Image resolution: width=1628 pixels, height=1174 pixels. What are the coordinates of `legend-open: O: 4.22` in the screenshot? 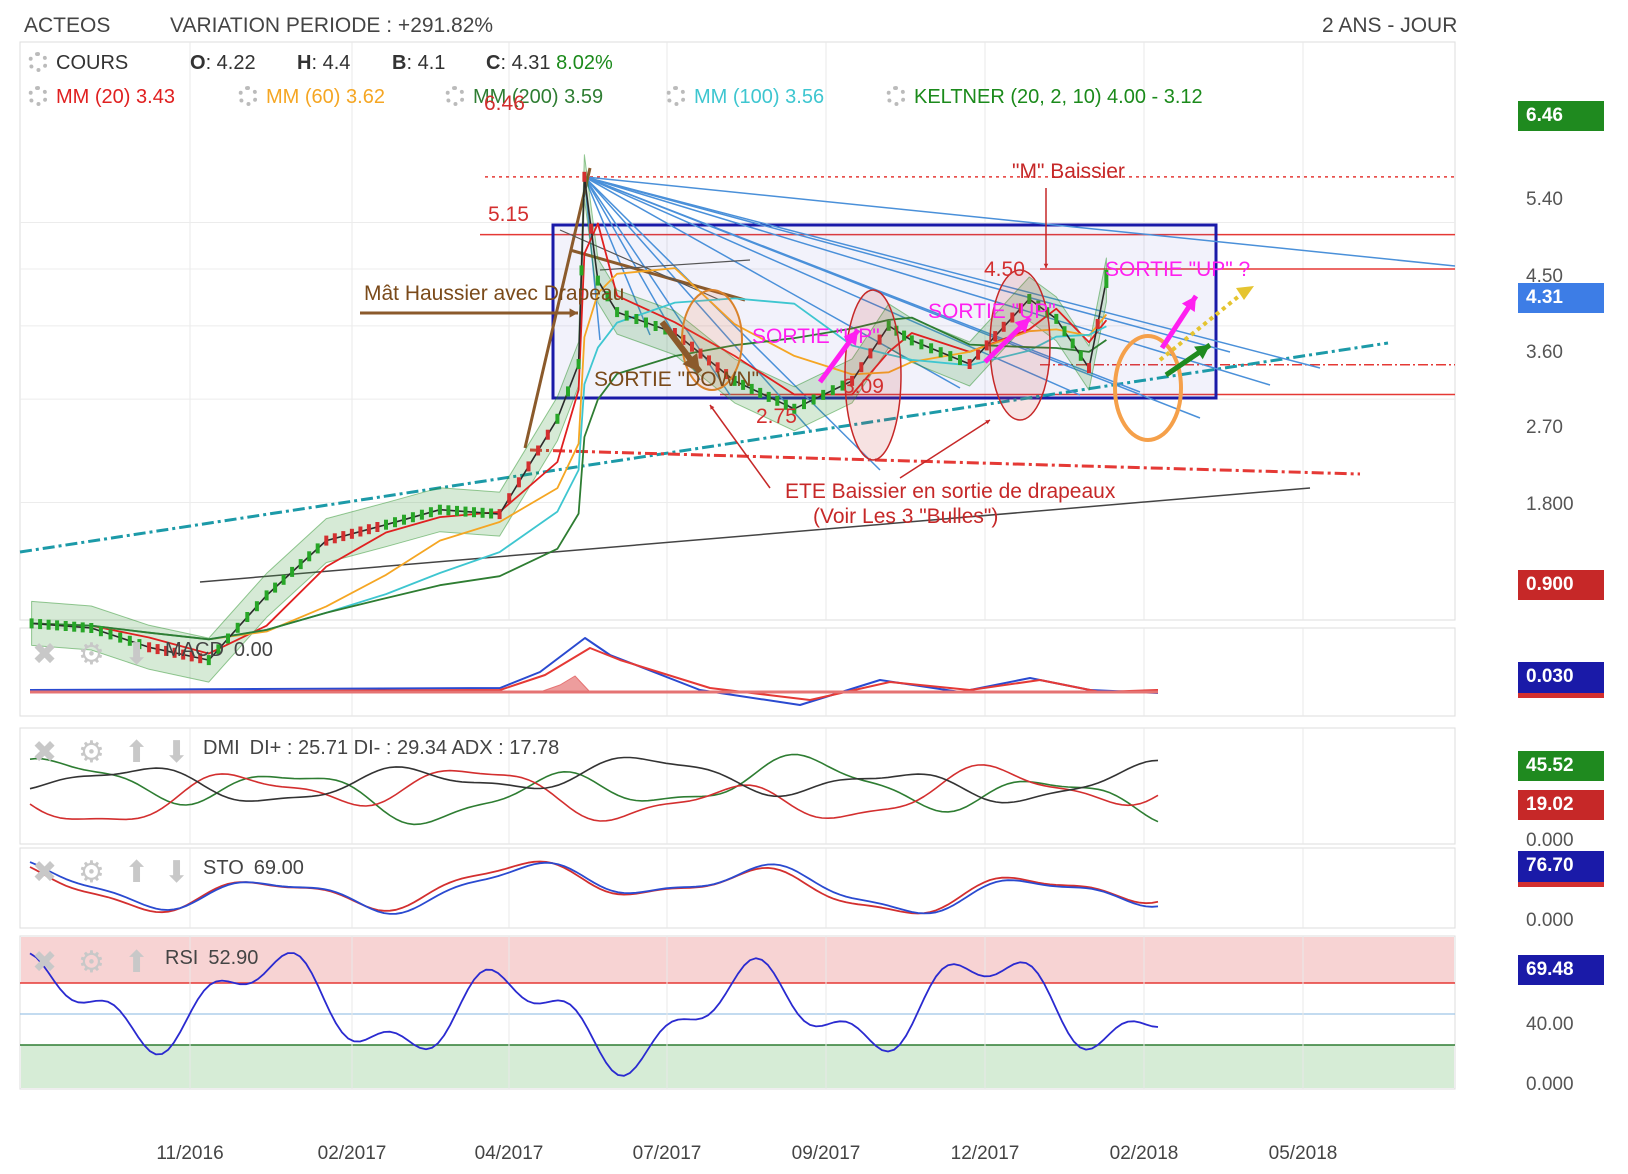 It's located at (223, 63).